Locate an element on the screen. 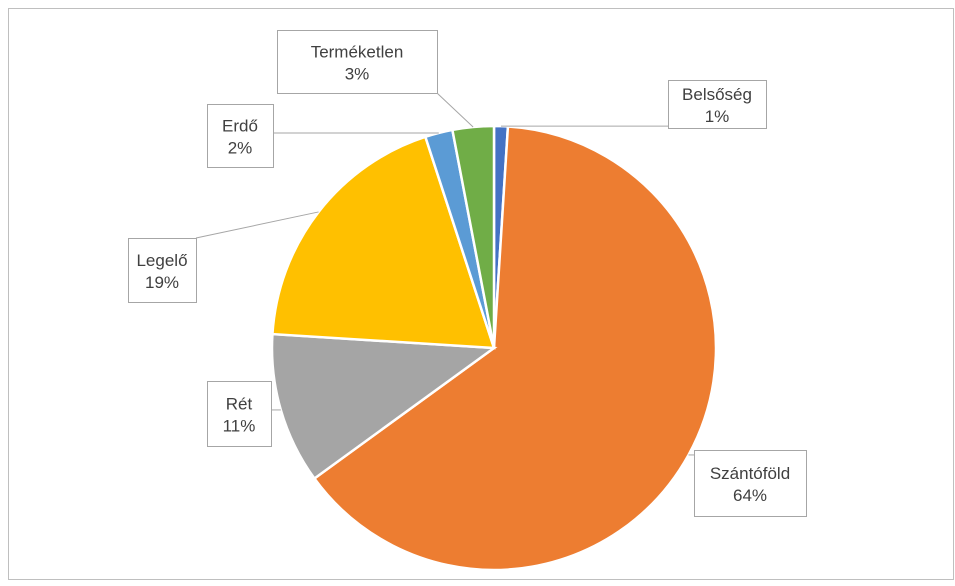 The image size is (955, 586). value-label: 11% is located at coordinates (239, 426).